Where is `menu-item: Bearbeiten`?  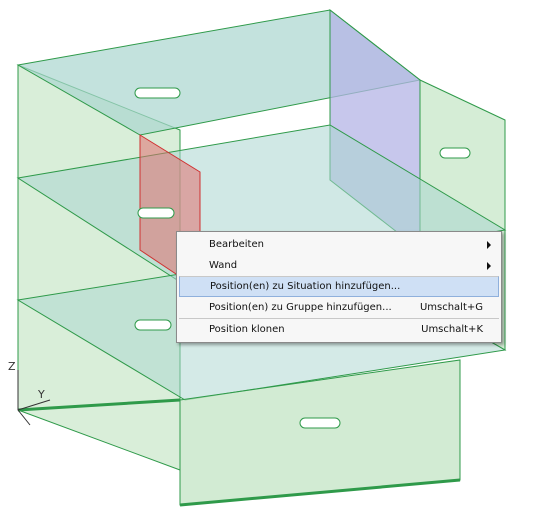 menu-item: Bearbeiten is located at coordinates (339, 244).